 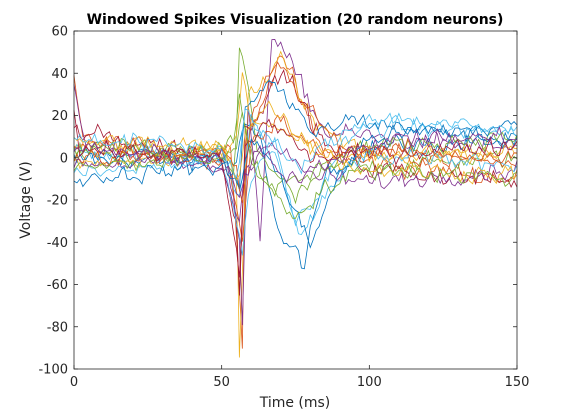 I want to click on y-tick-label: 0, so click(x=64, y=158).